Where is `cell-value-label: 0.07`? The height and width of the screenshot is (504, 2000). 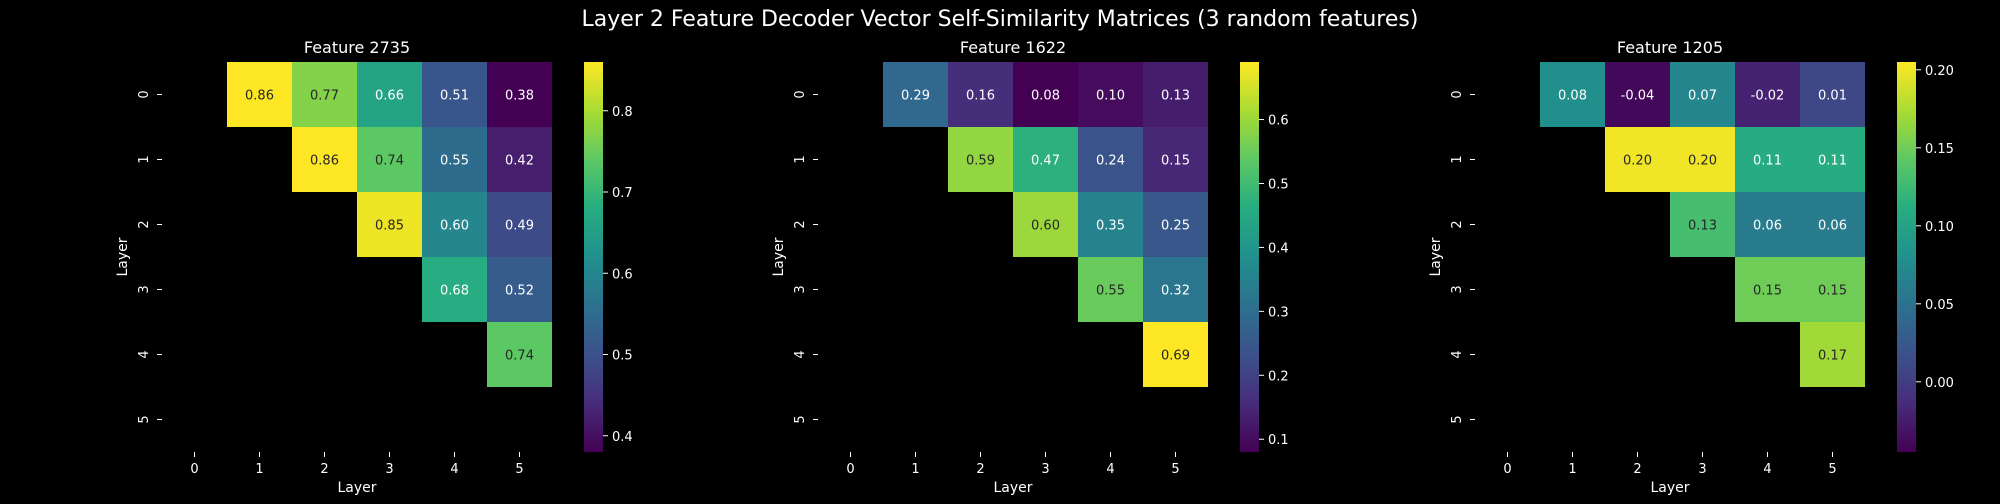
cell-value-label: 0.07 is located at coordinates (1702, 96).